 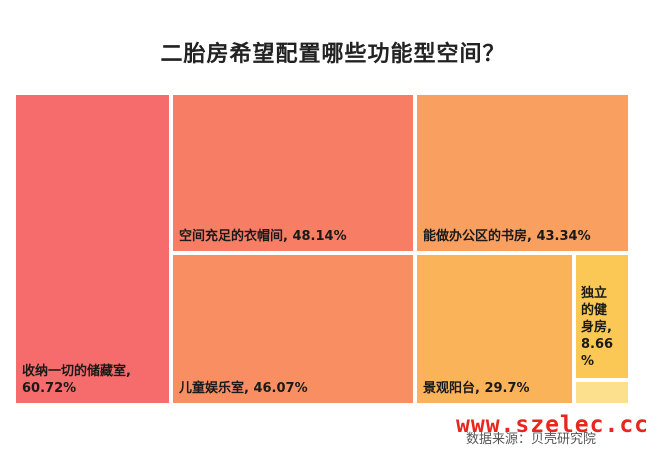 What do you see at coordinates (522, 173) in the screenshot?
I see `tile-study: 能做办公区的书房, 43.34%` at bounding box center [522, 173].